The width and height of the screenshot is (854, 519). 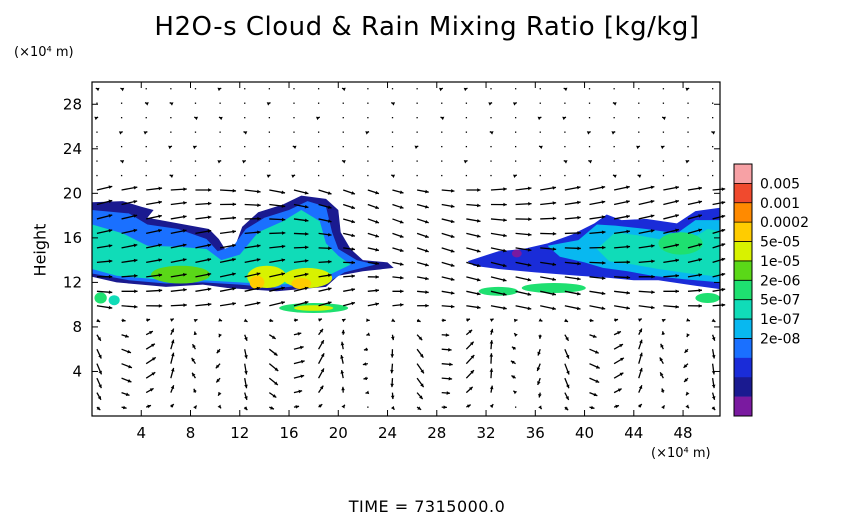 What do you see at coordinates (535, 433) in the screenshot?
I see `x-tick-label: 36` at bounding box center [535, 433].